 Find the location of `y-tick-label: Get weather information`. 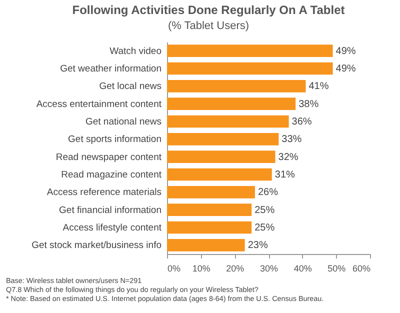

y-tick-label: Get weather information is located at coordinates (111, 69).